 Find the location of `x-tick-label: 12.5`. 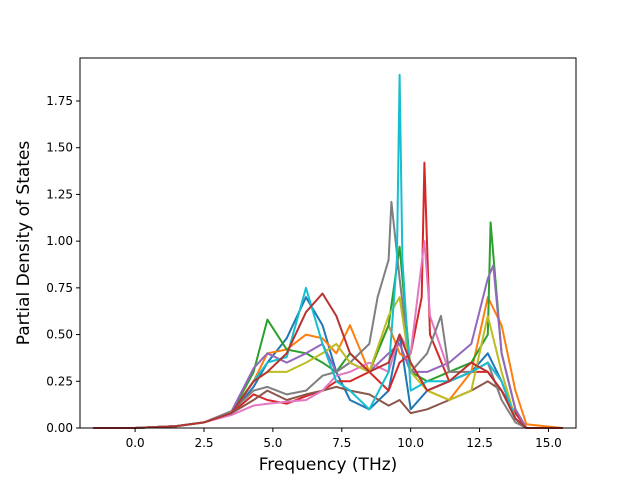

x-tick-label: 12.5 is located at coordinates (479, 443).